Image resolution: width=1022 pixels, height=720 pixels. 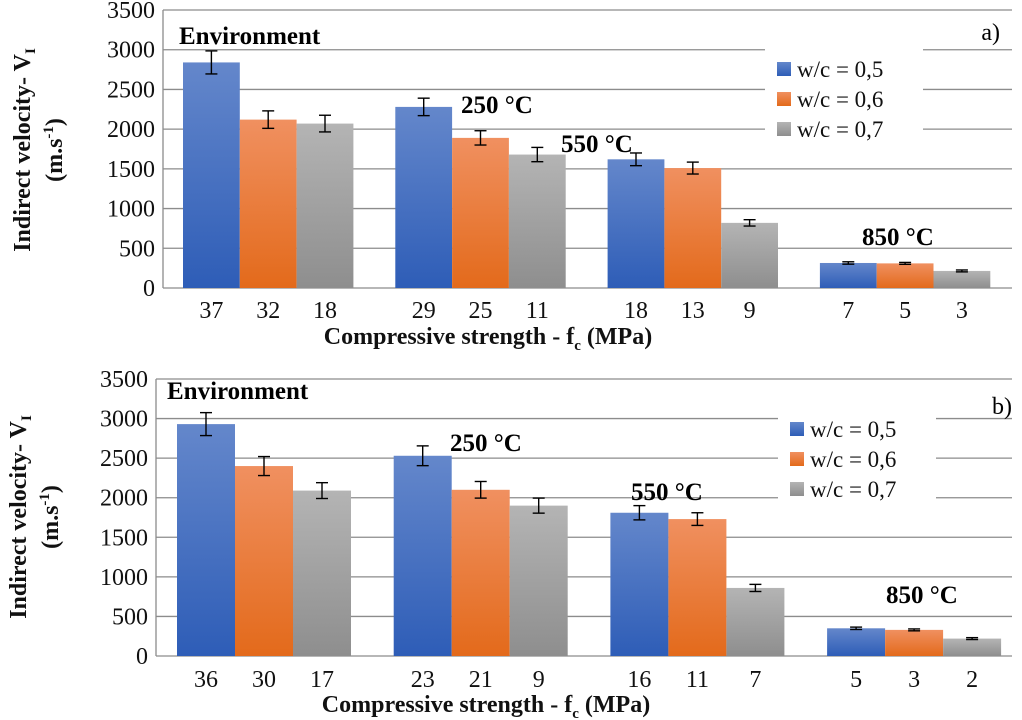 I want to click on legend-item: w/c = 0,6, so click(x=830, y=99).